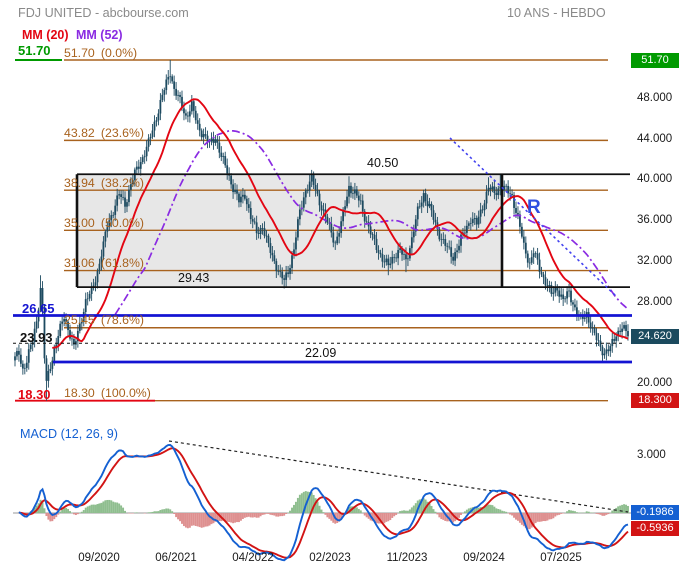 Image resolution: width=679 pixels, height=580 pixels. I want to click on support-2209-label: 22.09, so click(321, 353).